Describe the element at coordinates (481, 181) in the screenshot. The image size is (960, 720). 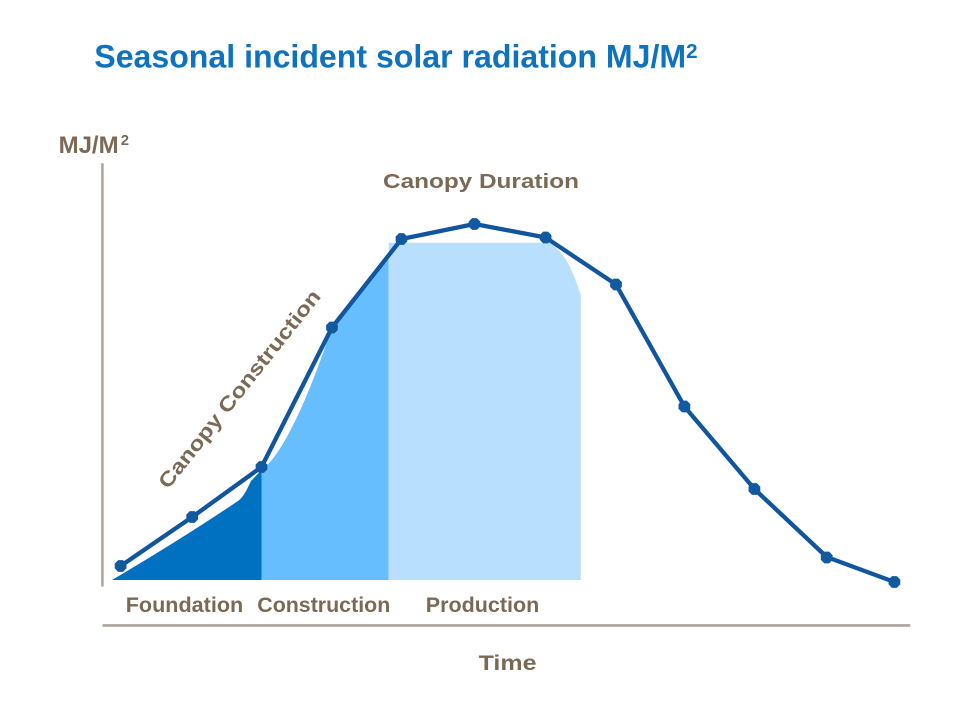
I see `svg-text: Canopy Duration` at that location.